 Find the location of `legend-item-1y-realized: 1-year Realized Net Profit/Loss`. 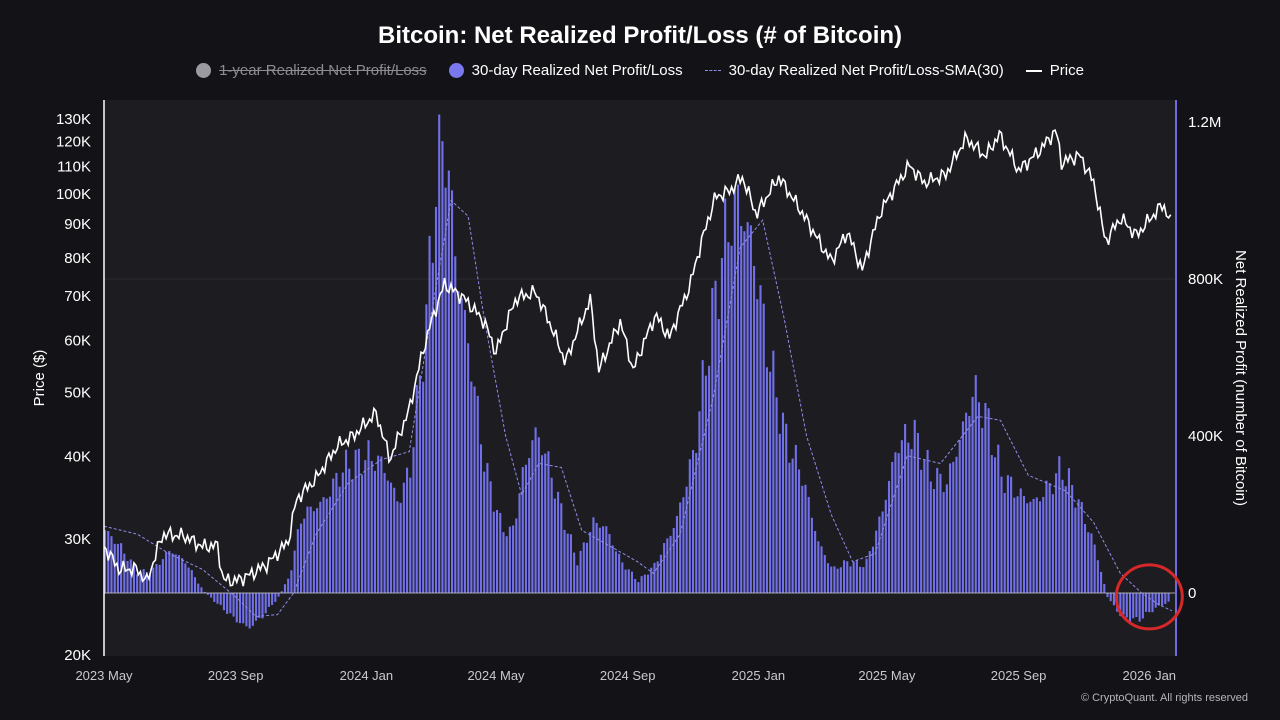

legend-item-1y-realized: 1-year Realized Net Profit/Loss is located at coordinates (311, 70).